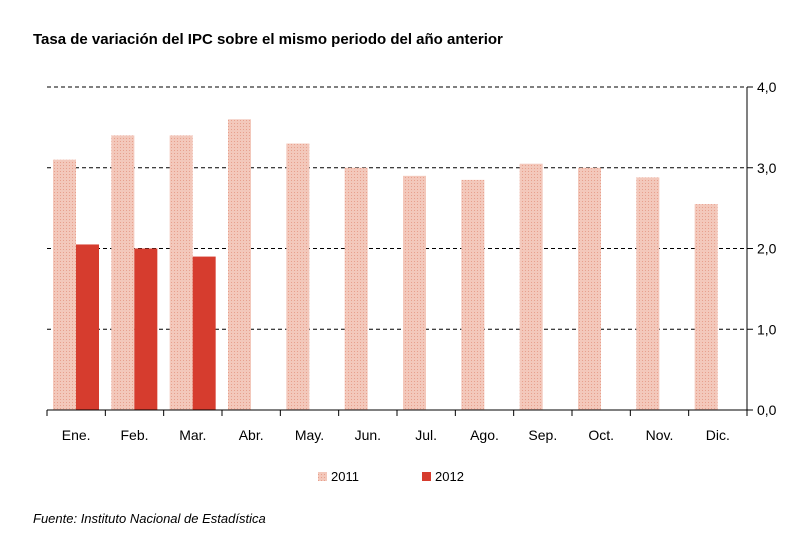 The width and height of the screenshot is (810, 545). What do you see at coordinates (542, 435) in the screenshot?
I see `x-tick-label: Sep.` at bounding box center [542, 435].